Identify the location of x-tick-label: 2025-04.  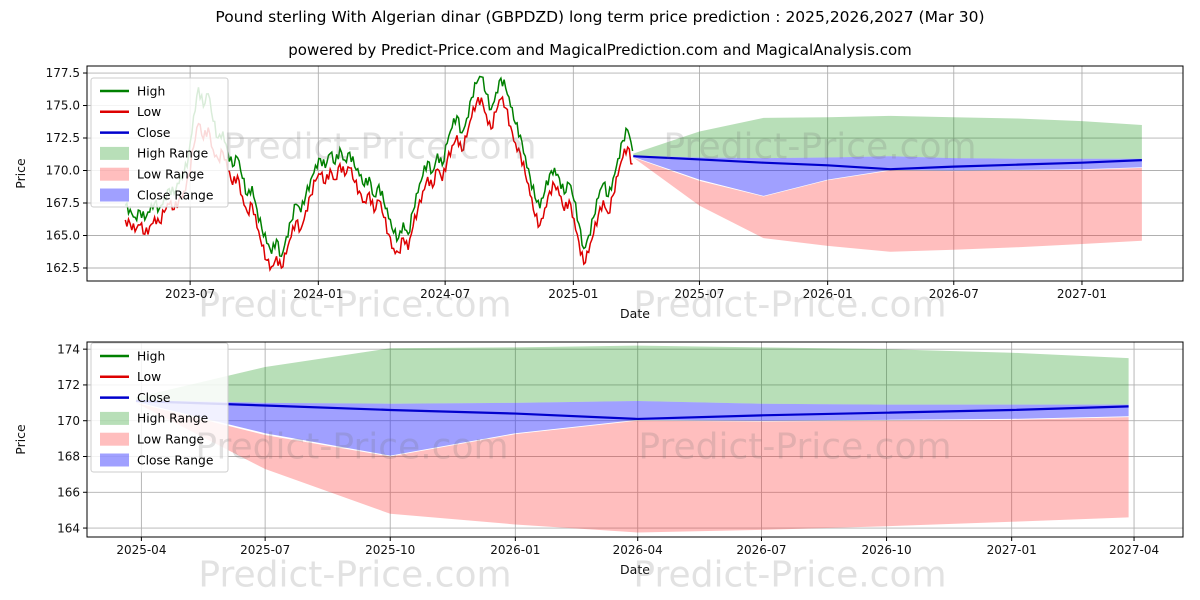
(141, 550).